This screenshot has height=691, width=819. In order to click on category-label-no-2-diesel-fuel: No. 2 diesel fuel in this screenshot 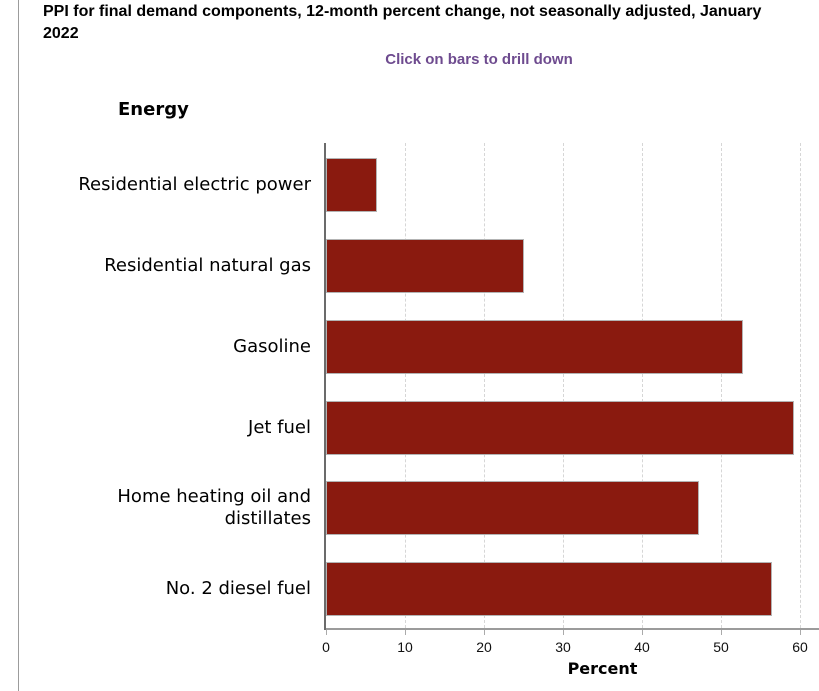, I will do `click(238, 589)`.